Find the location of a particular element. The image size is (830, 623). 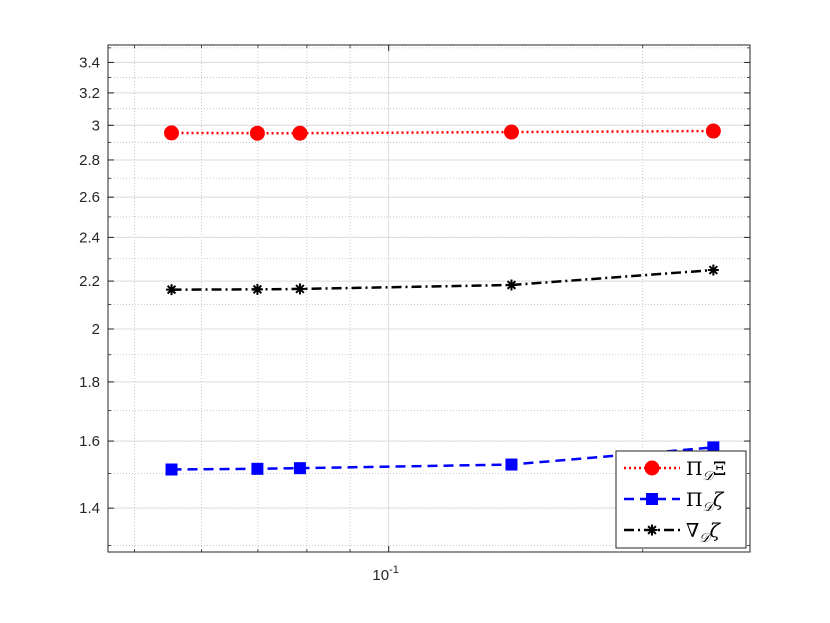

y-tick-label: 2.8 is located at coordinates (89, 160).